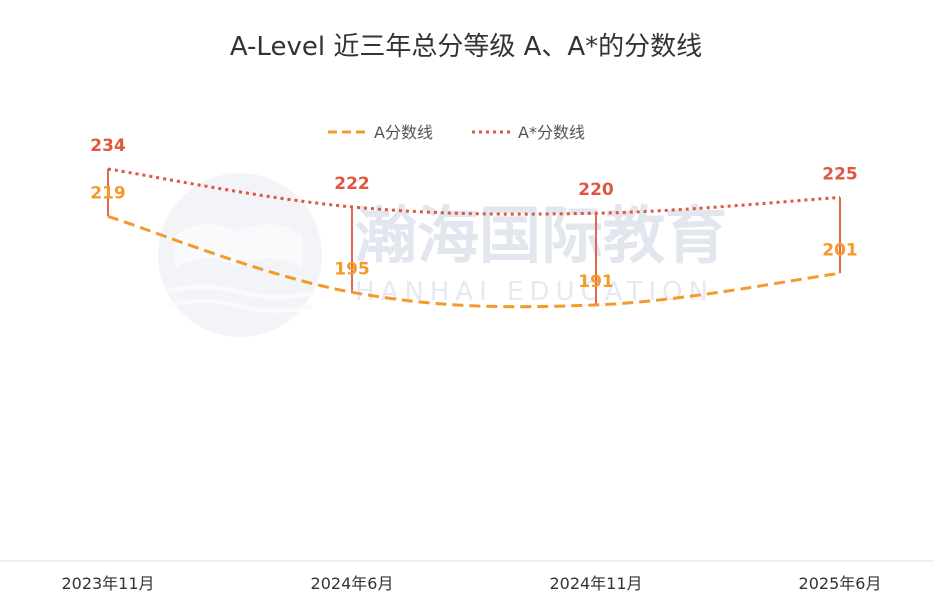 This screenshot has width=933, height=609. I want to click on data-label-a: 195, so click(352, 269).